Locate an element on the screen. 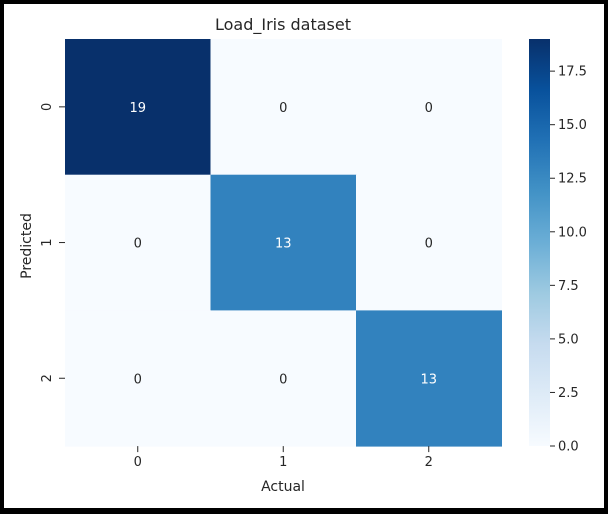  colorbar-tick-label: 15.0 is located at coordinates (572, 125).